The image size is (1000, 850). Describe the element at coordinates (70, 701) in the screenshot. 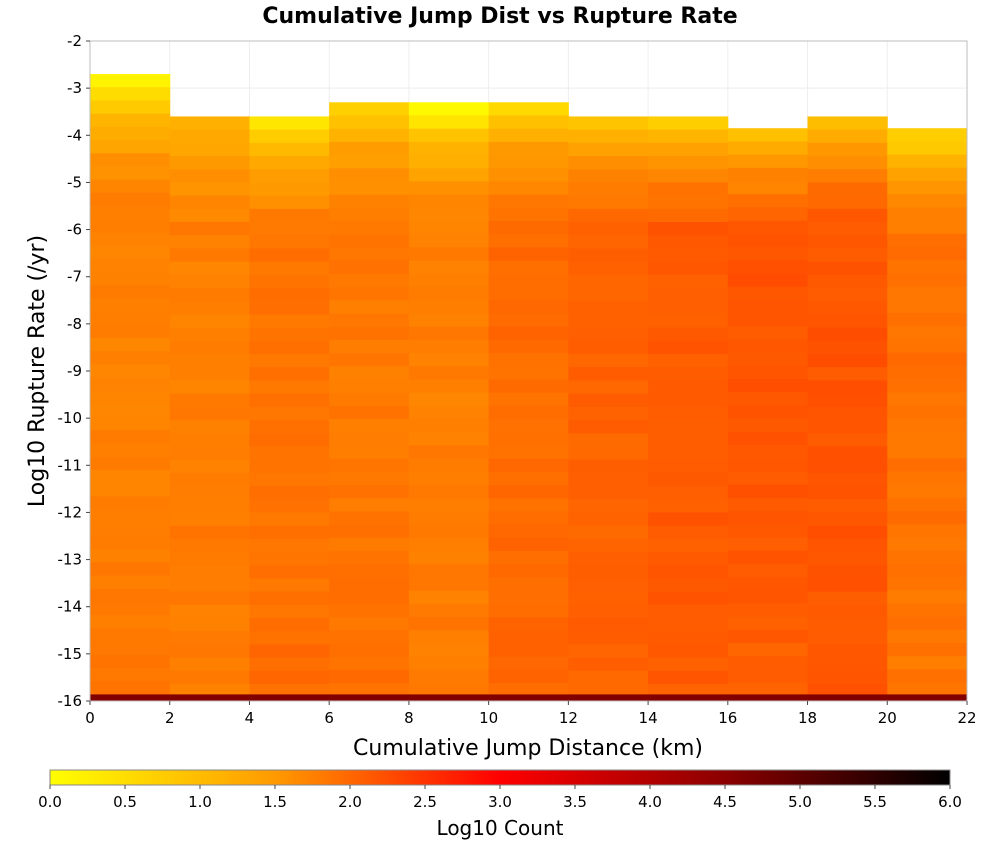

I see `y-tick-label: -16` at that location.